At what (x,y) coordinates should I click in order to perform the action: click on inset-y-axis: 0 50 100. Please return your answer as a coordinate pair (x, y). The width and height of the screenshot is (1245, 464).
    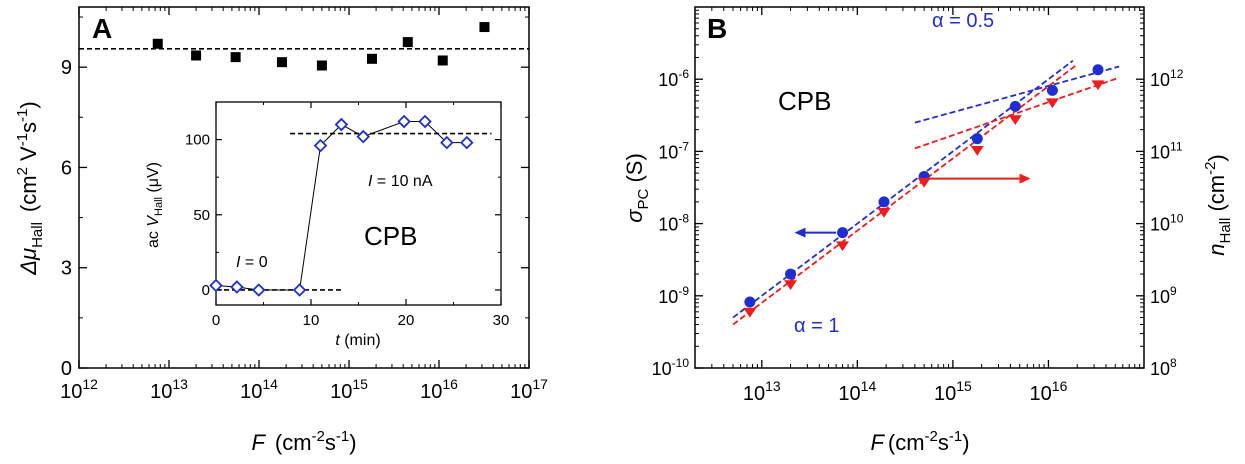
    Looking at the image, I should click on (343, 215).